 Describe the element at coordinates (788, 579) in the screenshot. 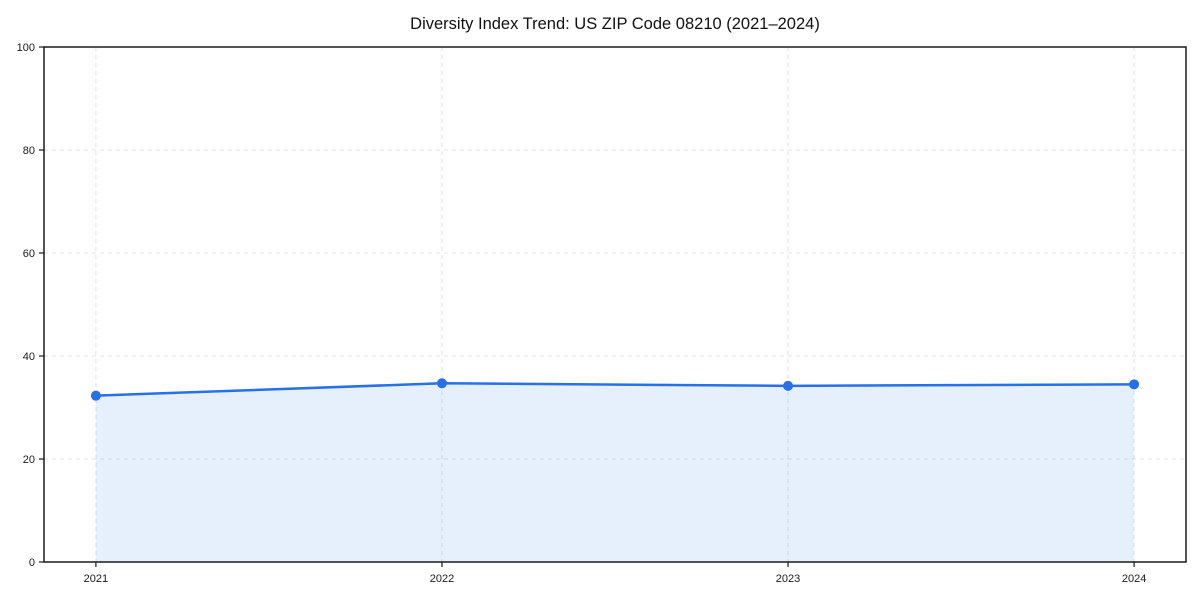

I see `x-tick-label: 2023` at that location.